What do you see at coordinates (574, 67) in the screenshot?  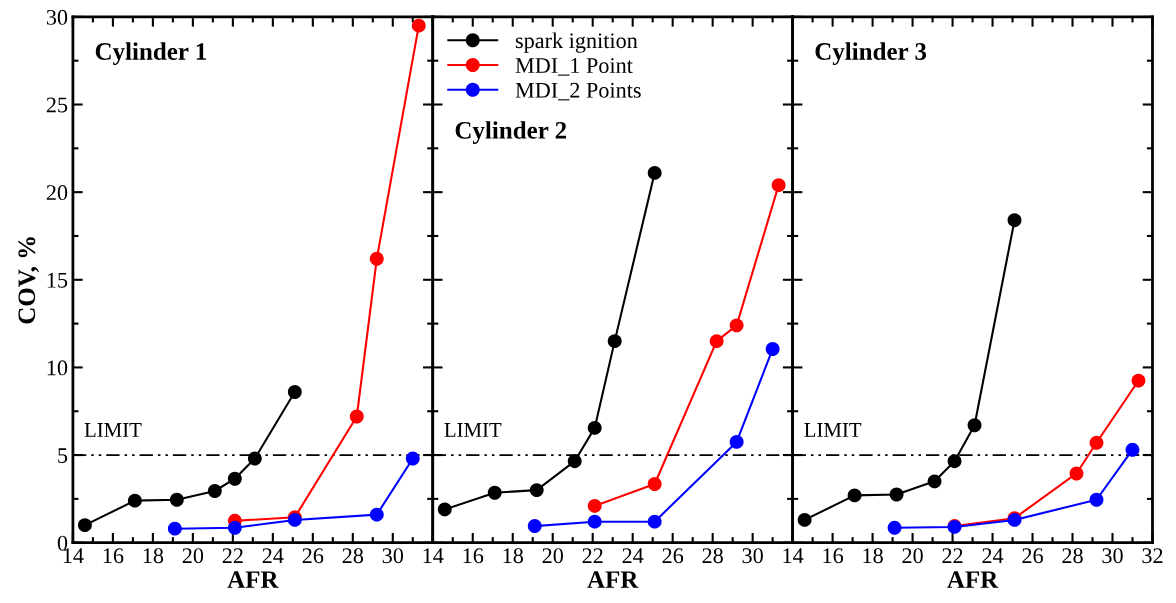 I see `legend-label: MDI_1 Point` at bounding box center [574, 67].